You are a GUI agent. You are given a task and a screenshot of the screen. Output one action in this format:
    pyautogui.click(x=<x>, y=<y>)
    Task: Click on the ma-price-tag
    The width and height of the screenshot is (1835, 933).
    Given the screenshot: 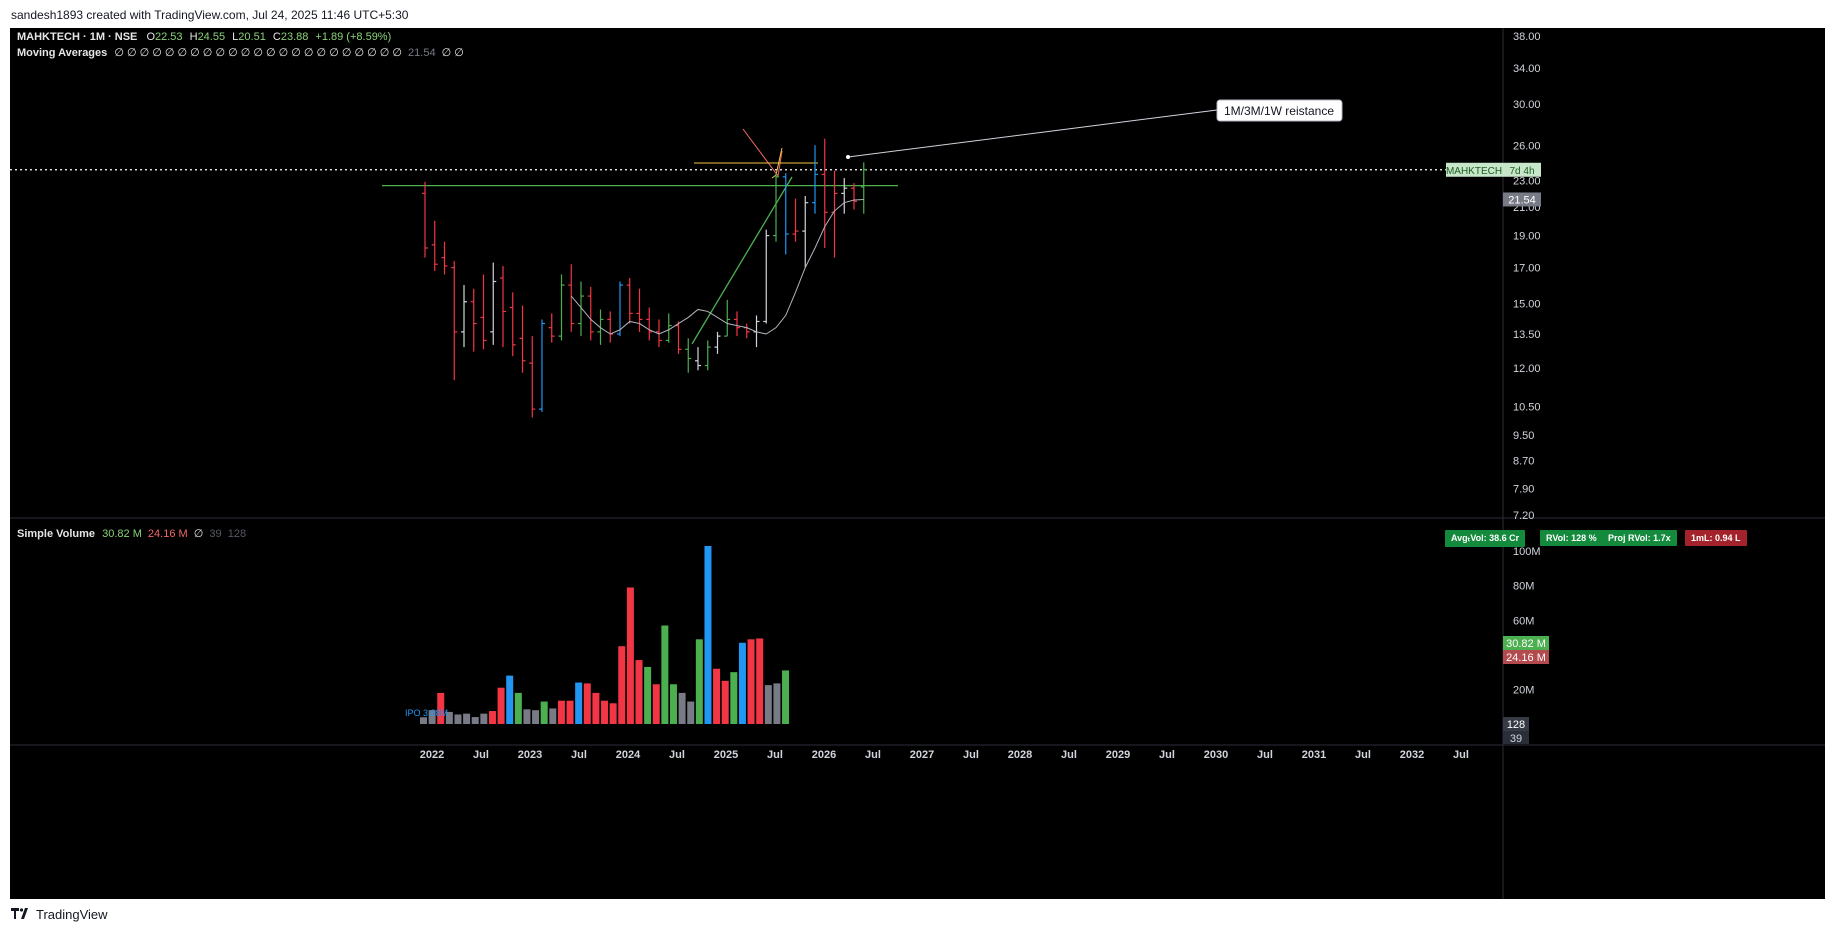 What is the action you would take?
    pyautogui.click(x=1522, y=199)
    